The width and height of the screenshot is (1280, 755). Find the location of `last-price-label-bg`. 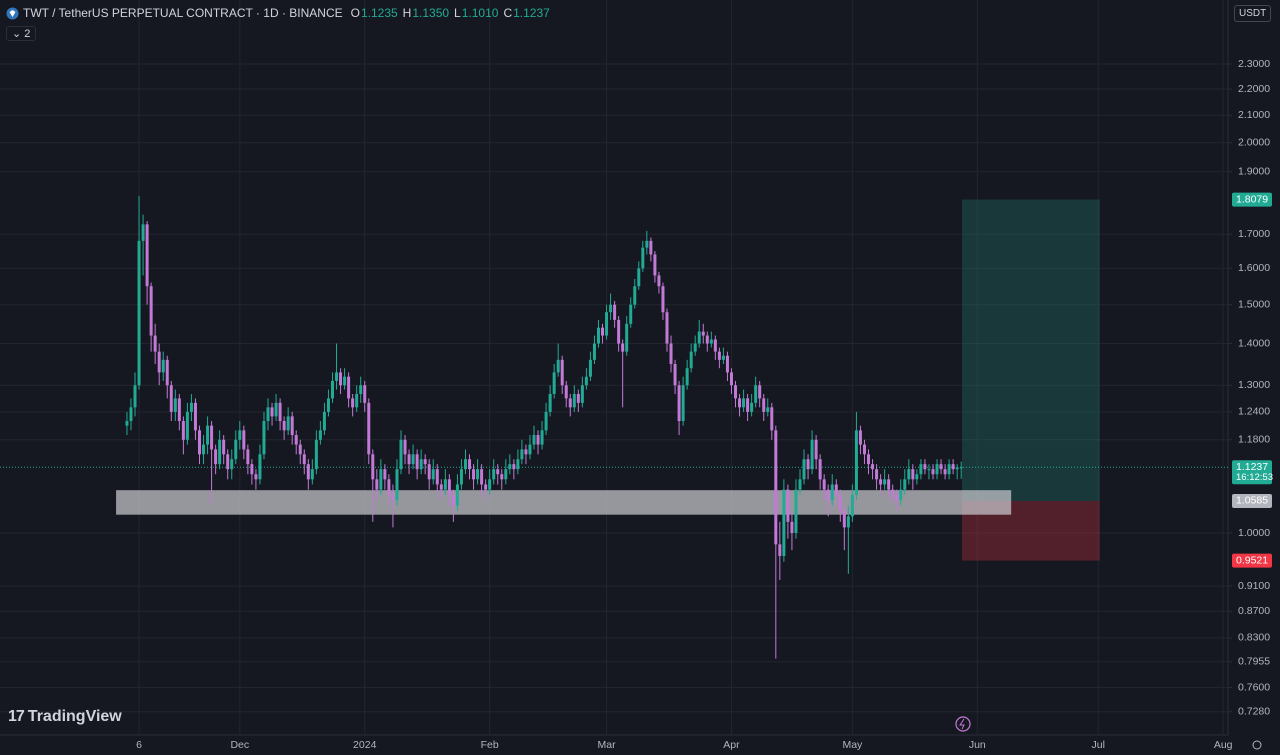

last-price-label-bg is located at coordinates (1252, 472).